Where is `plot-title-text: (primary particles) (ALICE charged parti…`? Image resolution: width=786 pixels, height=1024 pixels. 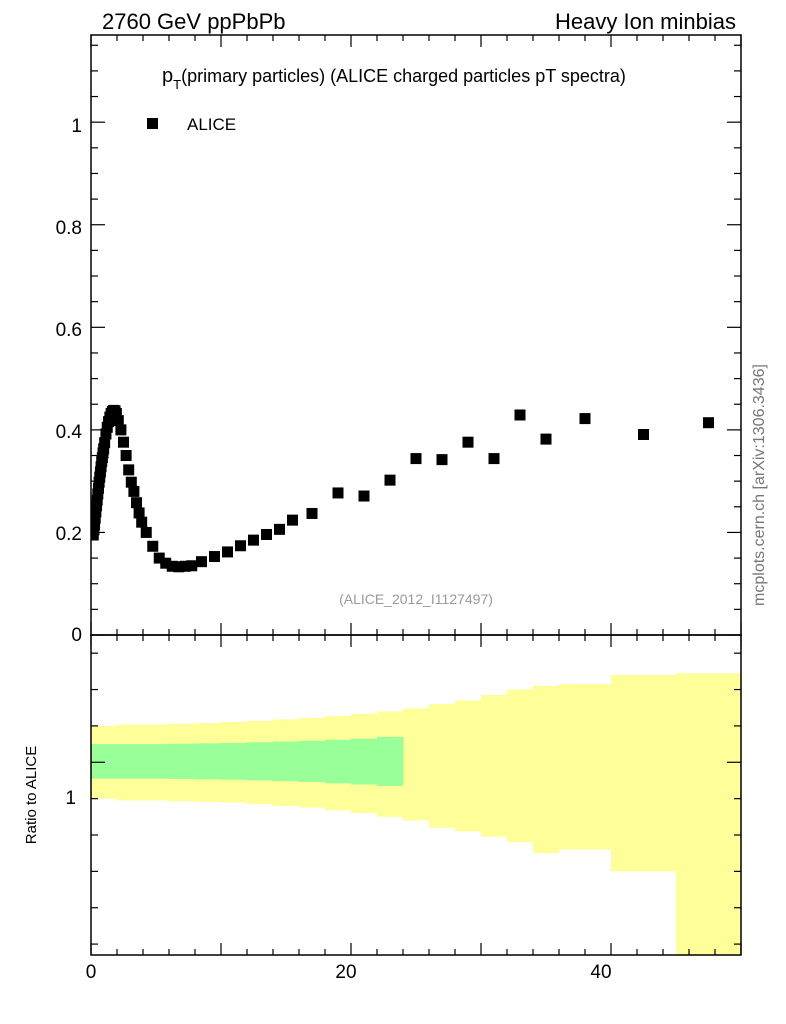 plot-title-text: (primary particles) (ALICE charged parti… is located at coordinates (403, 76).